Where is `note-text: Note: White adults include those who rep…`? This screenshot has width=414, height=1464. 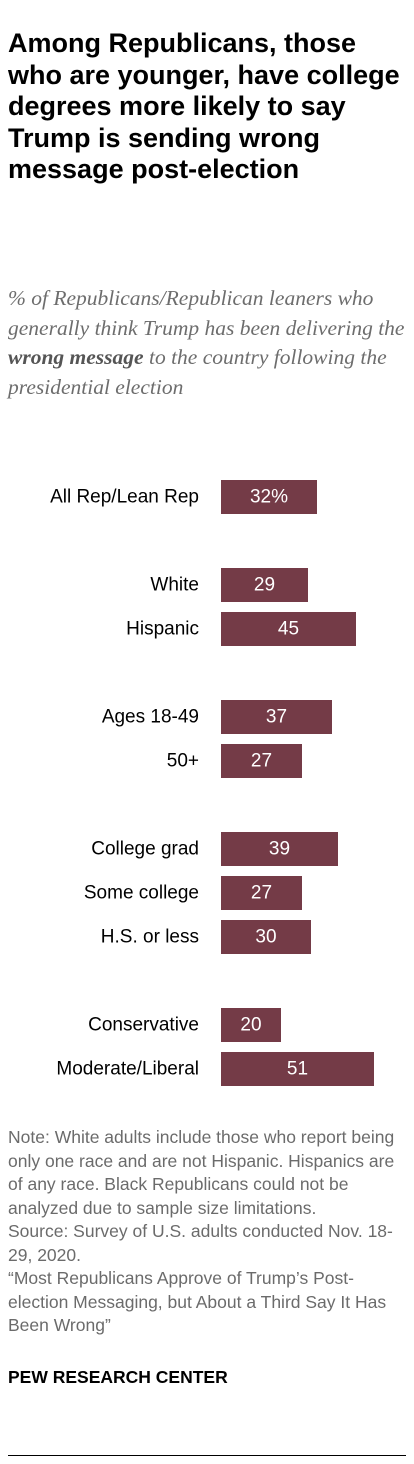 note-text: Note: White adults include those who rep… is located at coordinates (201, 1172).